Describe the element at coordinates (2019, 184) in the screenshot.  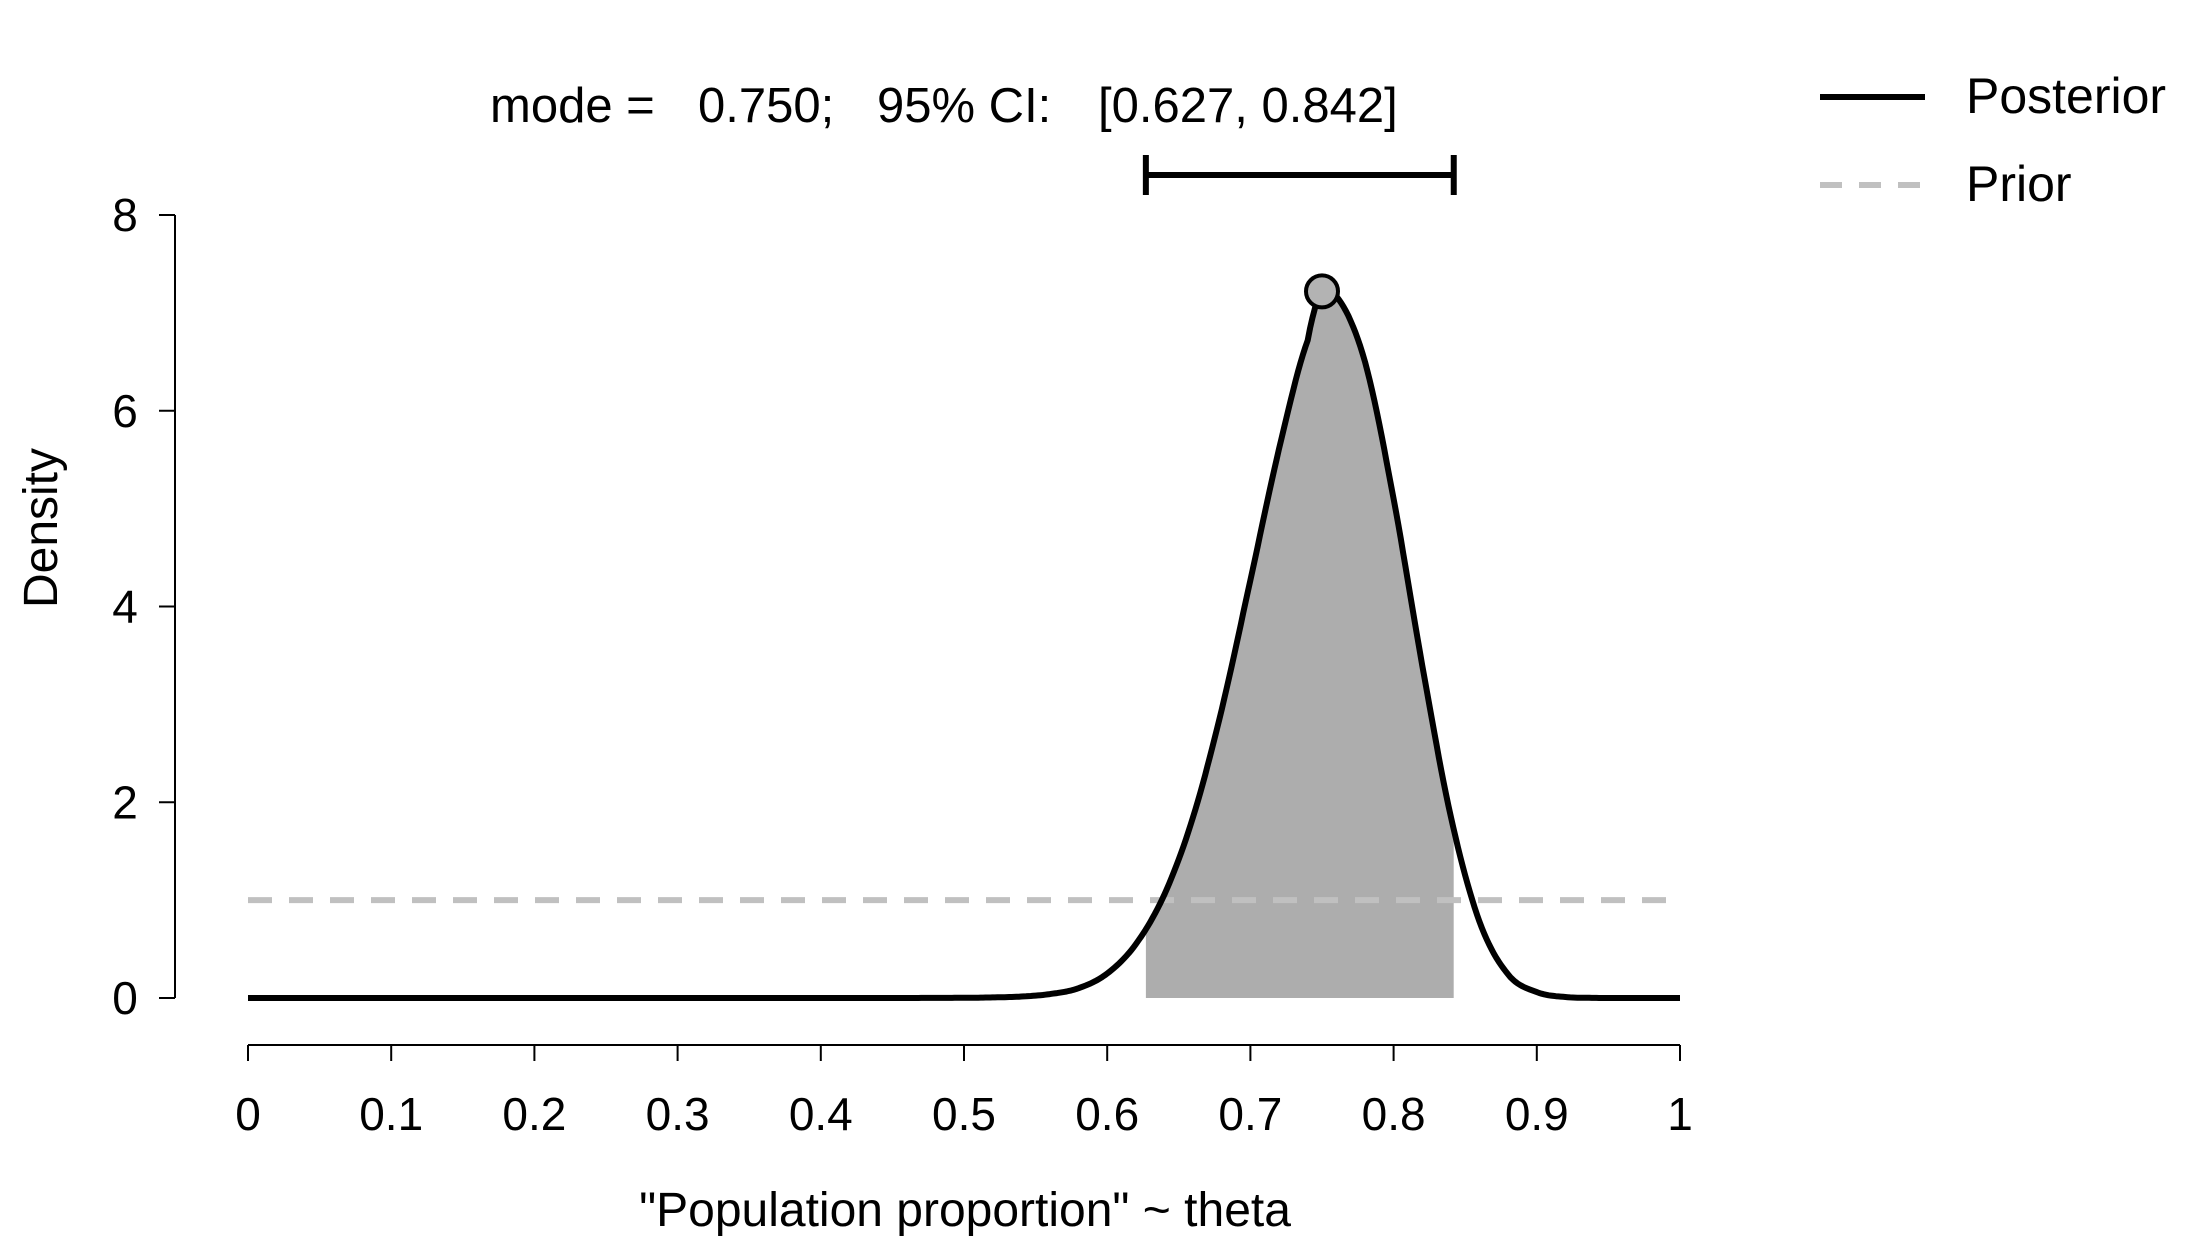
I see `legend-prior-label: Prior` at that location.